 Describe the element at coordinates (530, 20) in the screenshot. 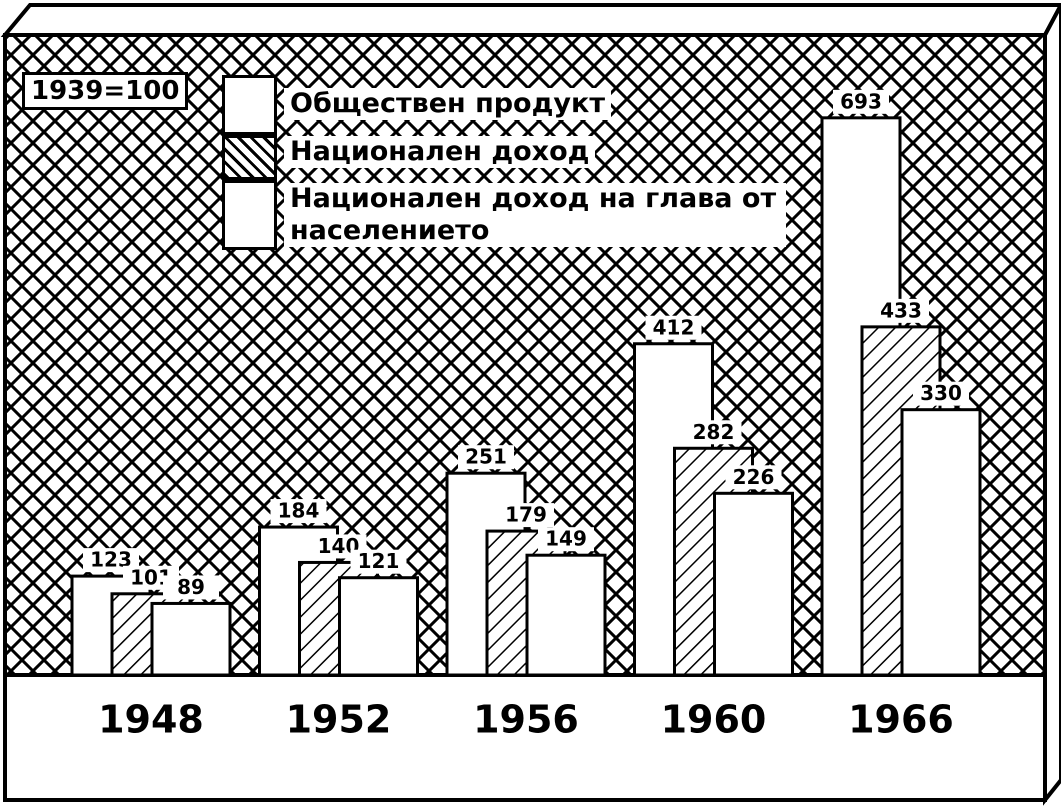

I see `frame-top` at that location.